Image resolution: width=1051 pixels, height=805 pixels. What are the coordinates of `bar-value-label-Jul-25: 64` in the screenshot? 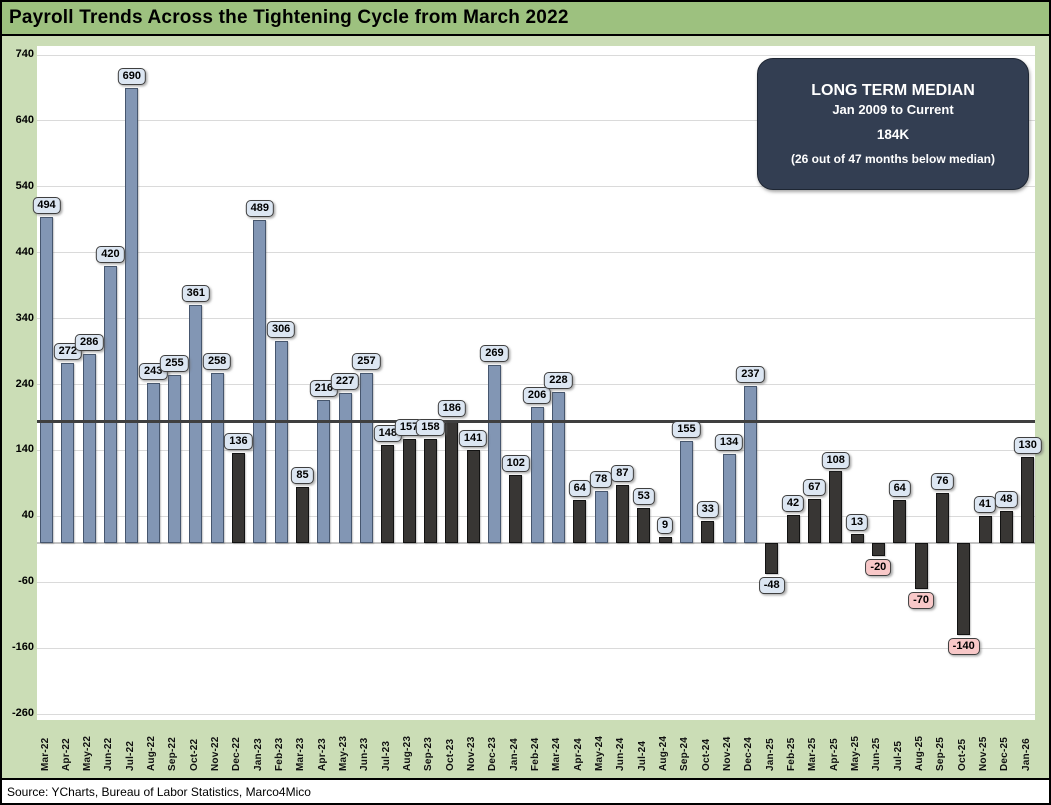 It's located at (899, 489).